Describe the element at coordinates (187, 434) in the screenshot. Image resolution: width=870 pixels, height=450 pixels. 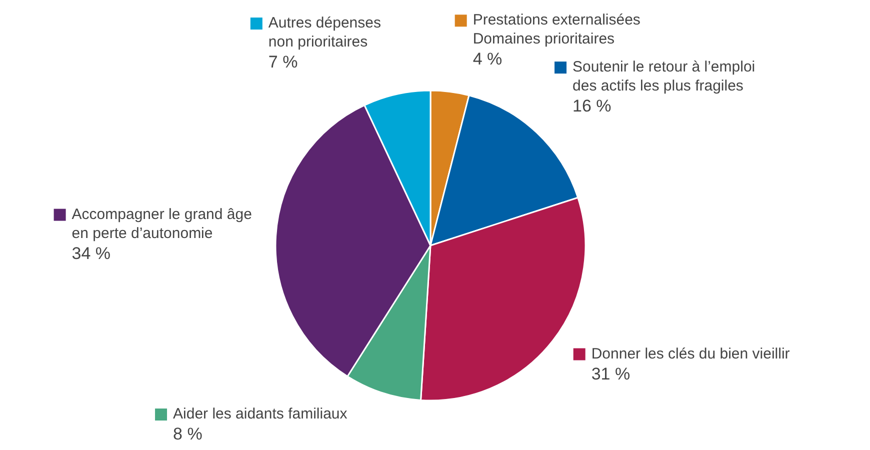
I see `data-label: 8 %` at that location.